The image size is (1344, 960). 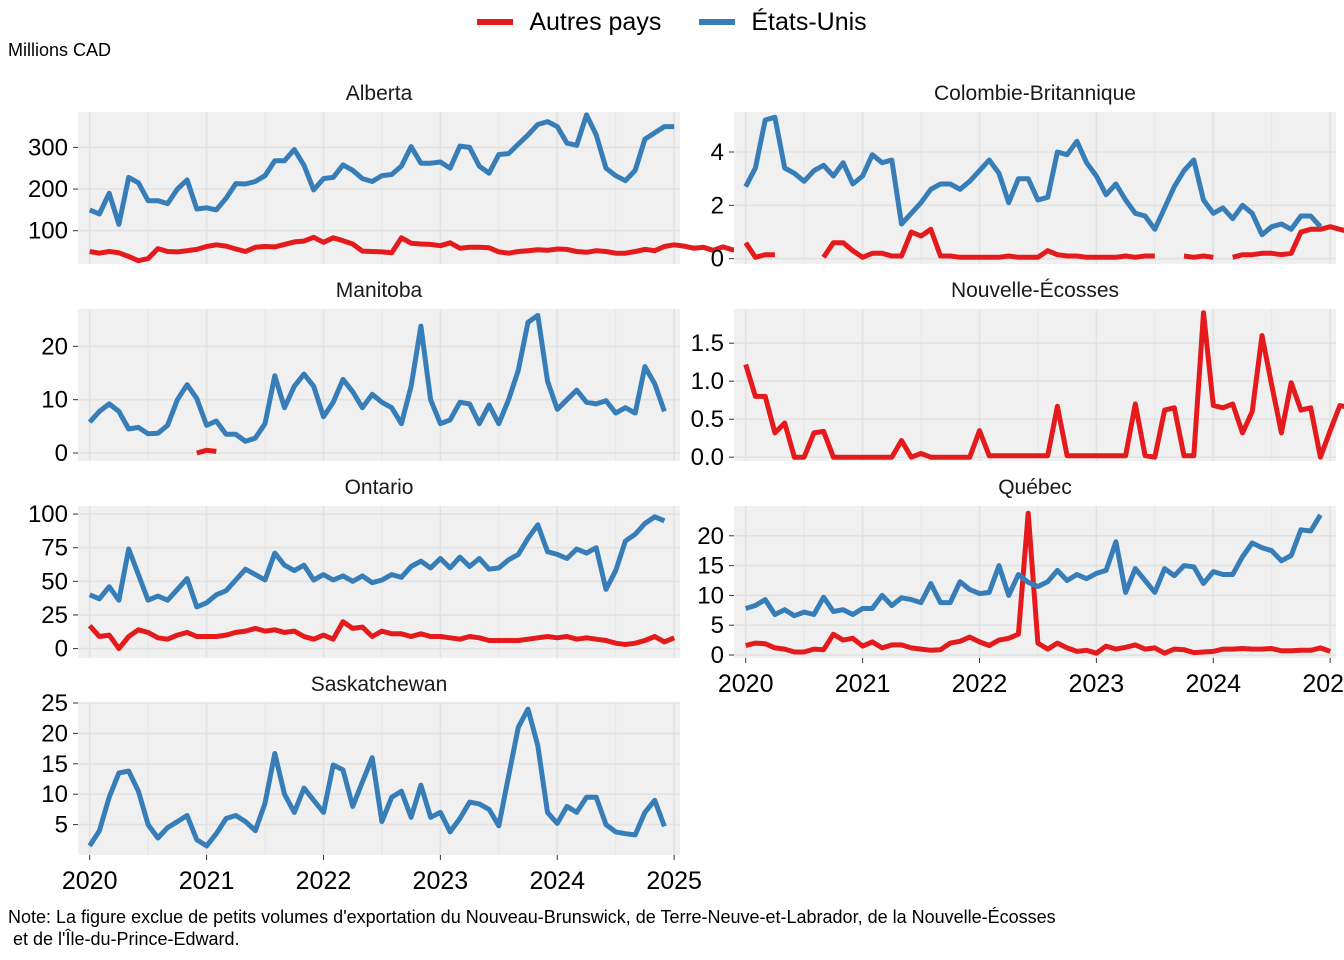 What do you see at coordinates (1213, 684) in the screenshot?
I see `x-tick-label-quebec: 2024` at bounding box center [1213, 684].